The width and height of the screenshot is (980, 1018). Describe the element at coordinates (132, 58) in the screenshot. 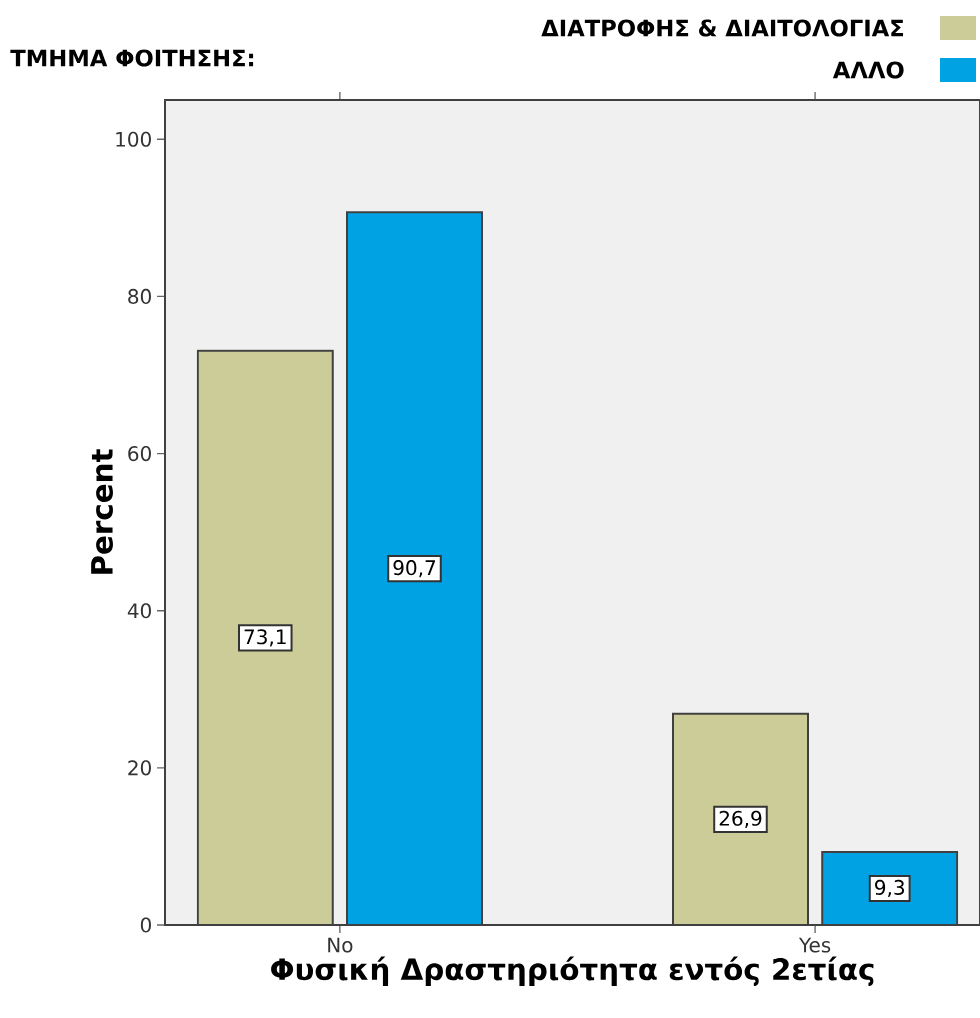

I see `legend-title: ΤΜΗΜΑ ΦΟΙΤΗΣΗΣ:` at that location.